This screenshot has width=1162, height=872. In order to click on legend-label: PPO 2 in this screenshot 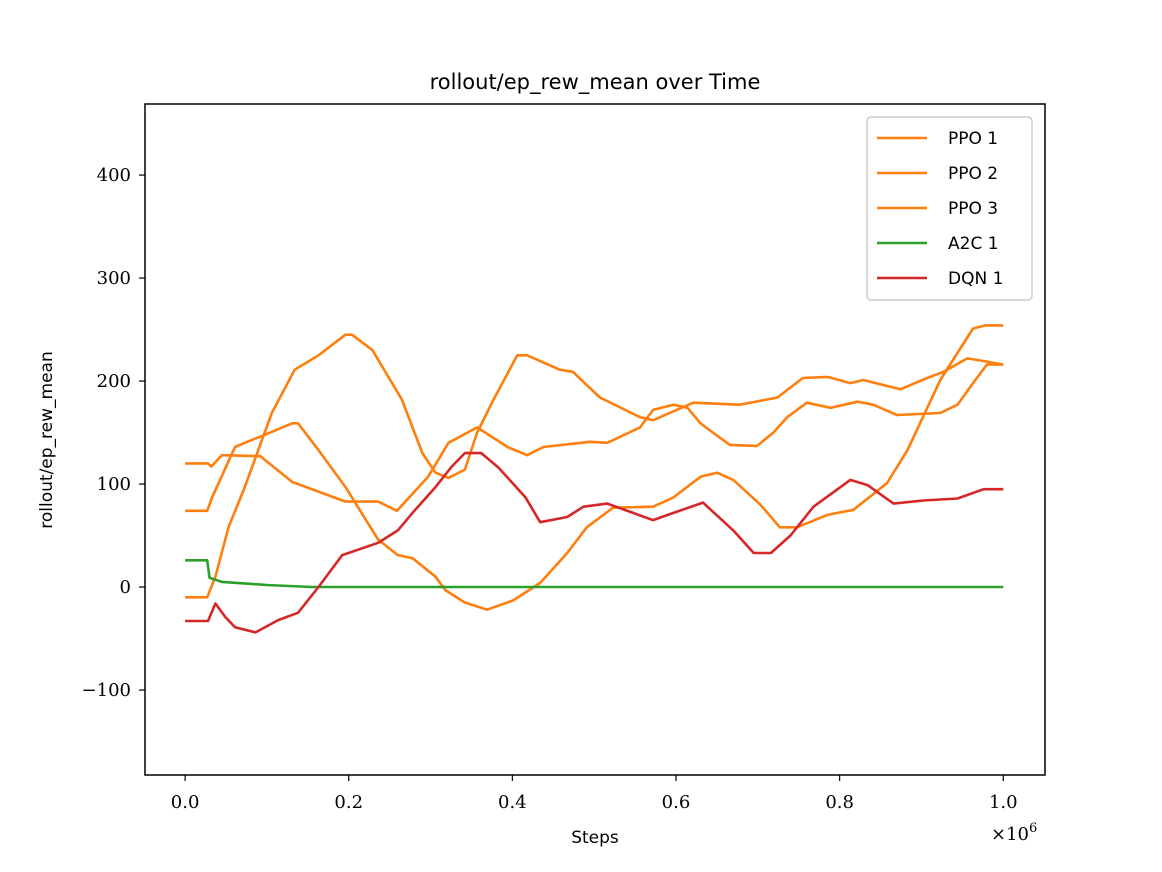, I will do `click(973, 174)`.